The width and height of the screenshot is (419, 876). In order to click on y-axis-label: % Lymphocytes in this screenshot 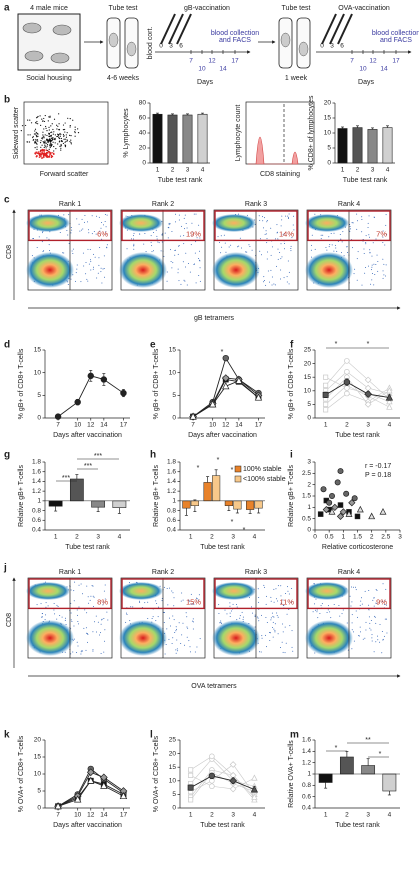, I will do `click(126, 133)`.